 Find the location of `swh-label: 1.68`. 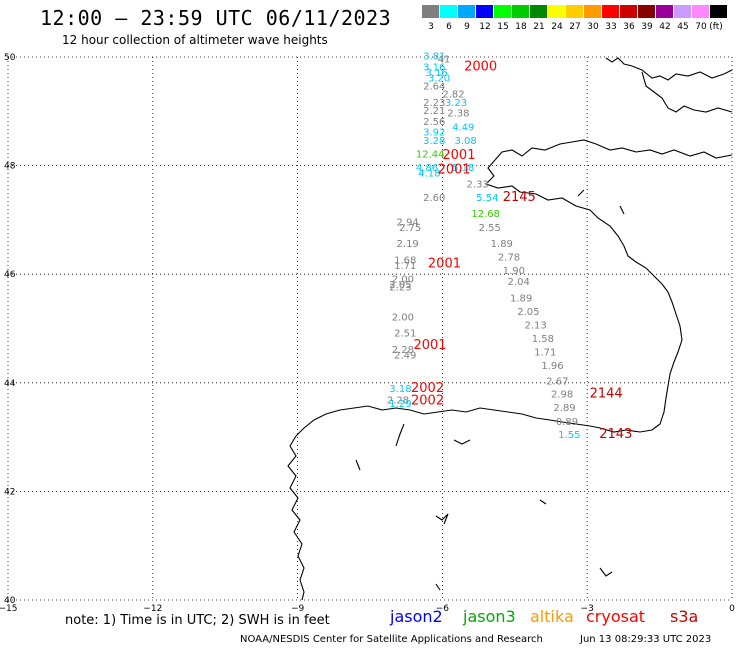

swh-label: 1.68 is located at coordinates (405, 260).